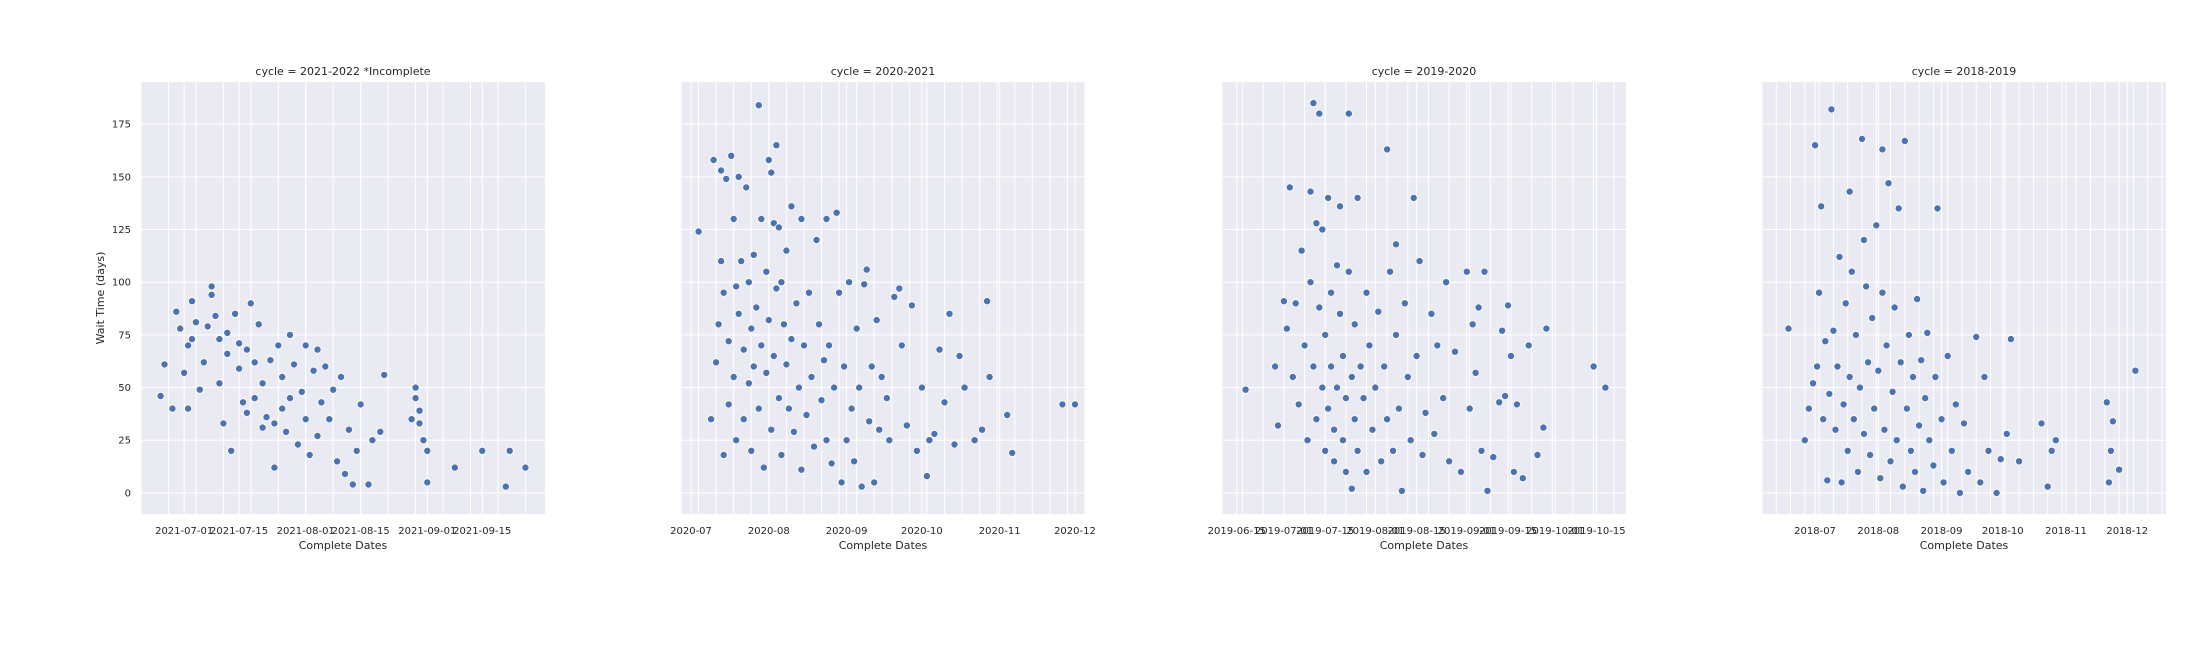 The height and width of the screenshot is (655, 2200). What do you see at coordinates (1075, 531) in the screenshot?
I see `x-tick-label: 2020-12` at bounding box center [1075, 531].